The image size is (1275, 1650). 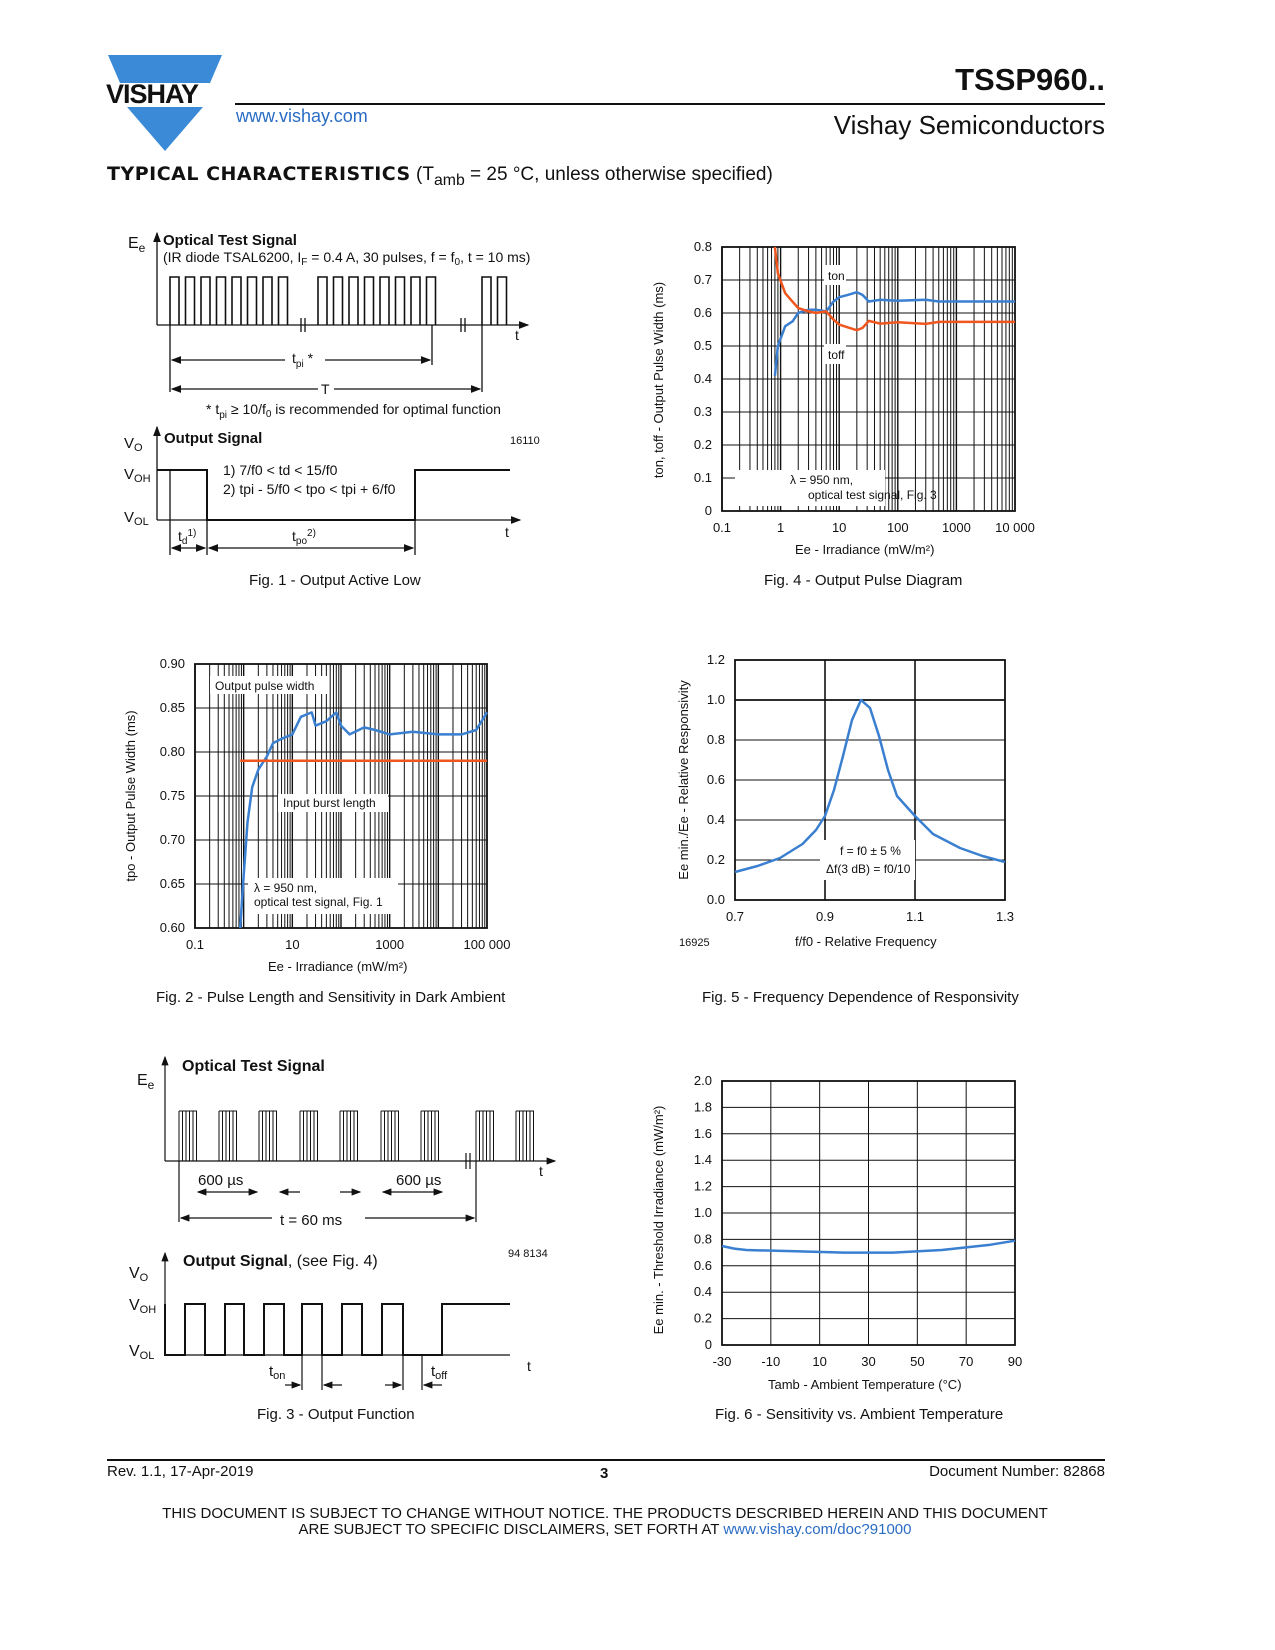 I want to click on toff-label: toff, so click(x=836, y=355).